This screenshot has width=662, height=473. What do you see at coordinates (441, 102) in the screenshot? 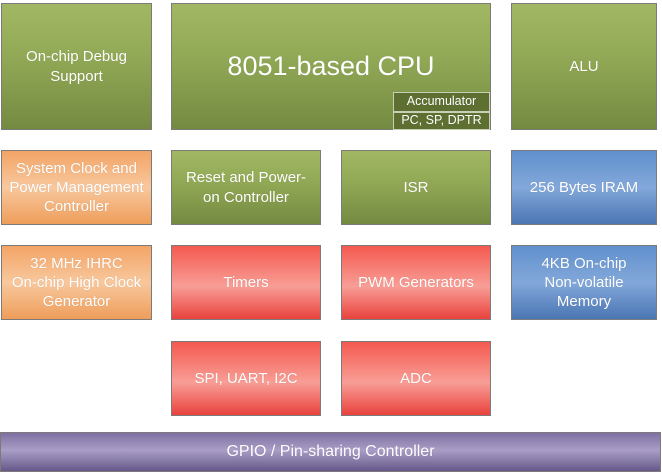
I see `block-accumulator: Accumulator` at bounding box center [441, 102].